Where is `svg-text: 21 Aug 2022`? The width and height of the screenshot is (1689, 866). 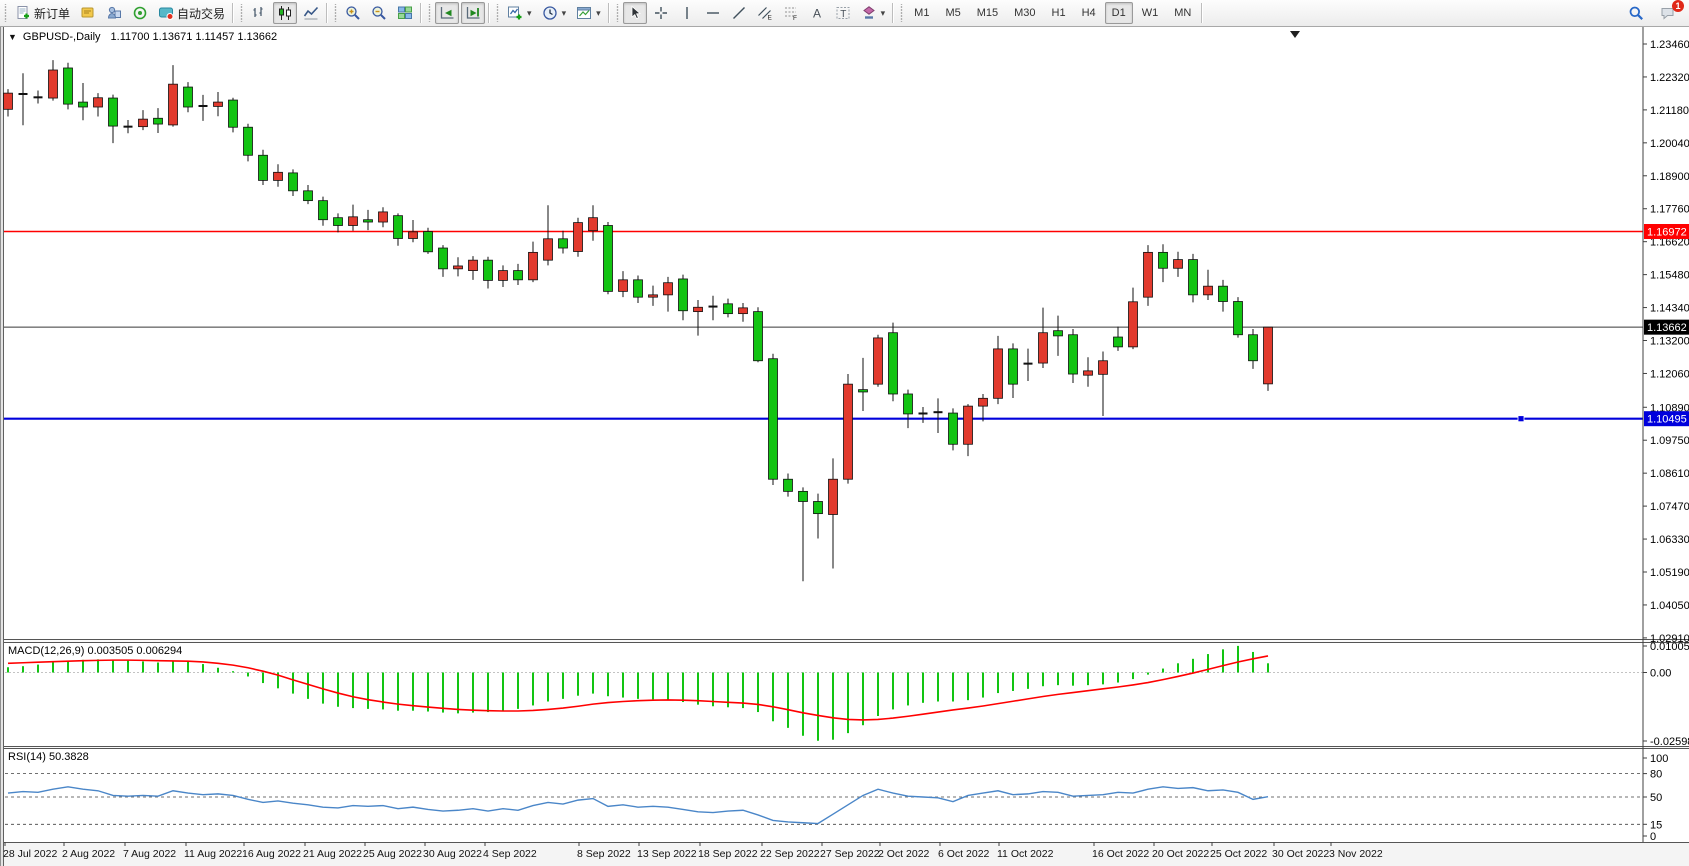 svg-text: 21 Aug 2022 is located at coordinates (332, 854).